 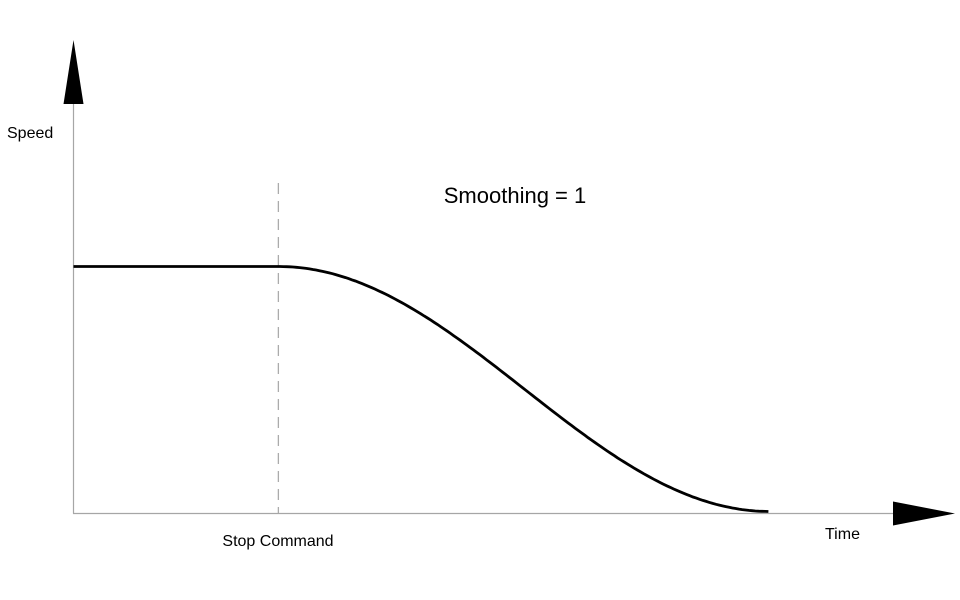 I want to click on x-axis-arrowhead-icon, so click(x=924, y=513).